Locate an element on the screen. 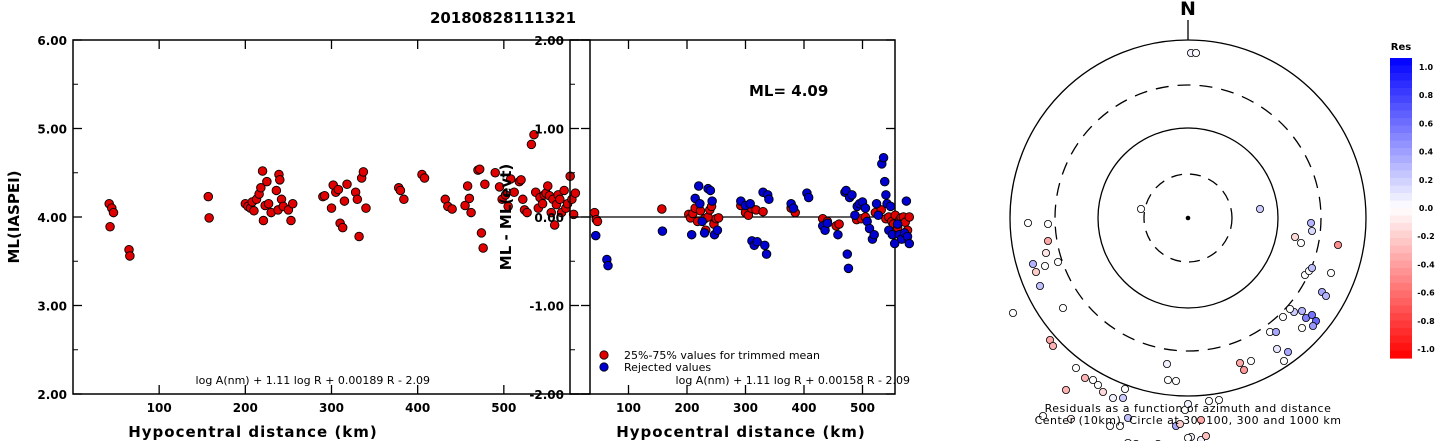 Image resolution: width=1437 pixels, height=441 pixels. x-axis-label-magnitude: Hypocentral distance (km) is located at coordinates (253, 432).